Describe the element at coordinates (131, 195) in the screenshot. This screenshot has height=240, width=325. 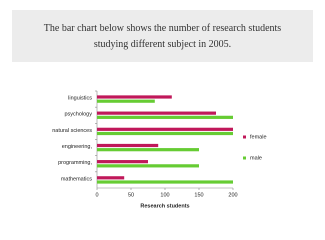
I see `x-tick-label: 50` at that location.